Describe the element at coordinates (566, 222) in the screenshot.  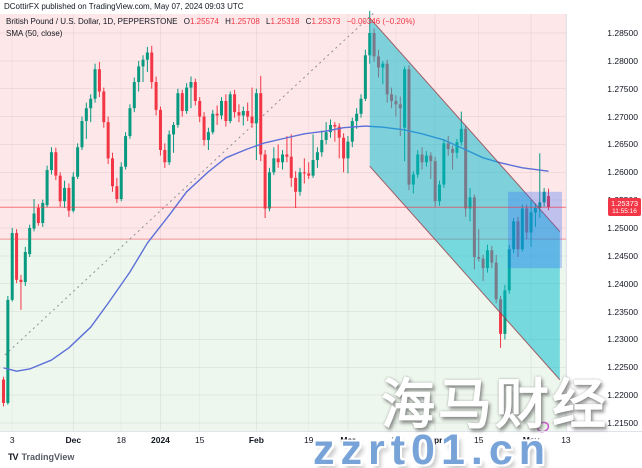
I see `axis-separator-vertical` at that location.